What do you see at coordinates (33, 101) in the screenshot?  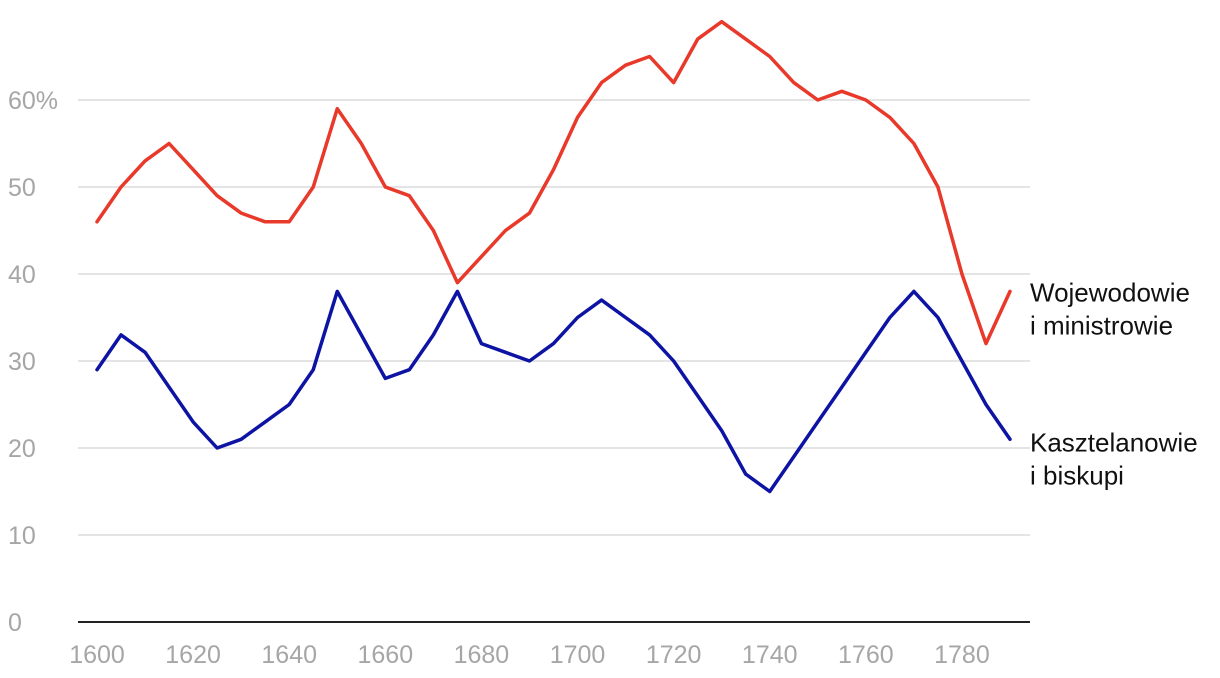 I see `y-tick-label: 60%` at bounding box center [33, 101].